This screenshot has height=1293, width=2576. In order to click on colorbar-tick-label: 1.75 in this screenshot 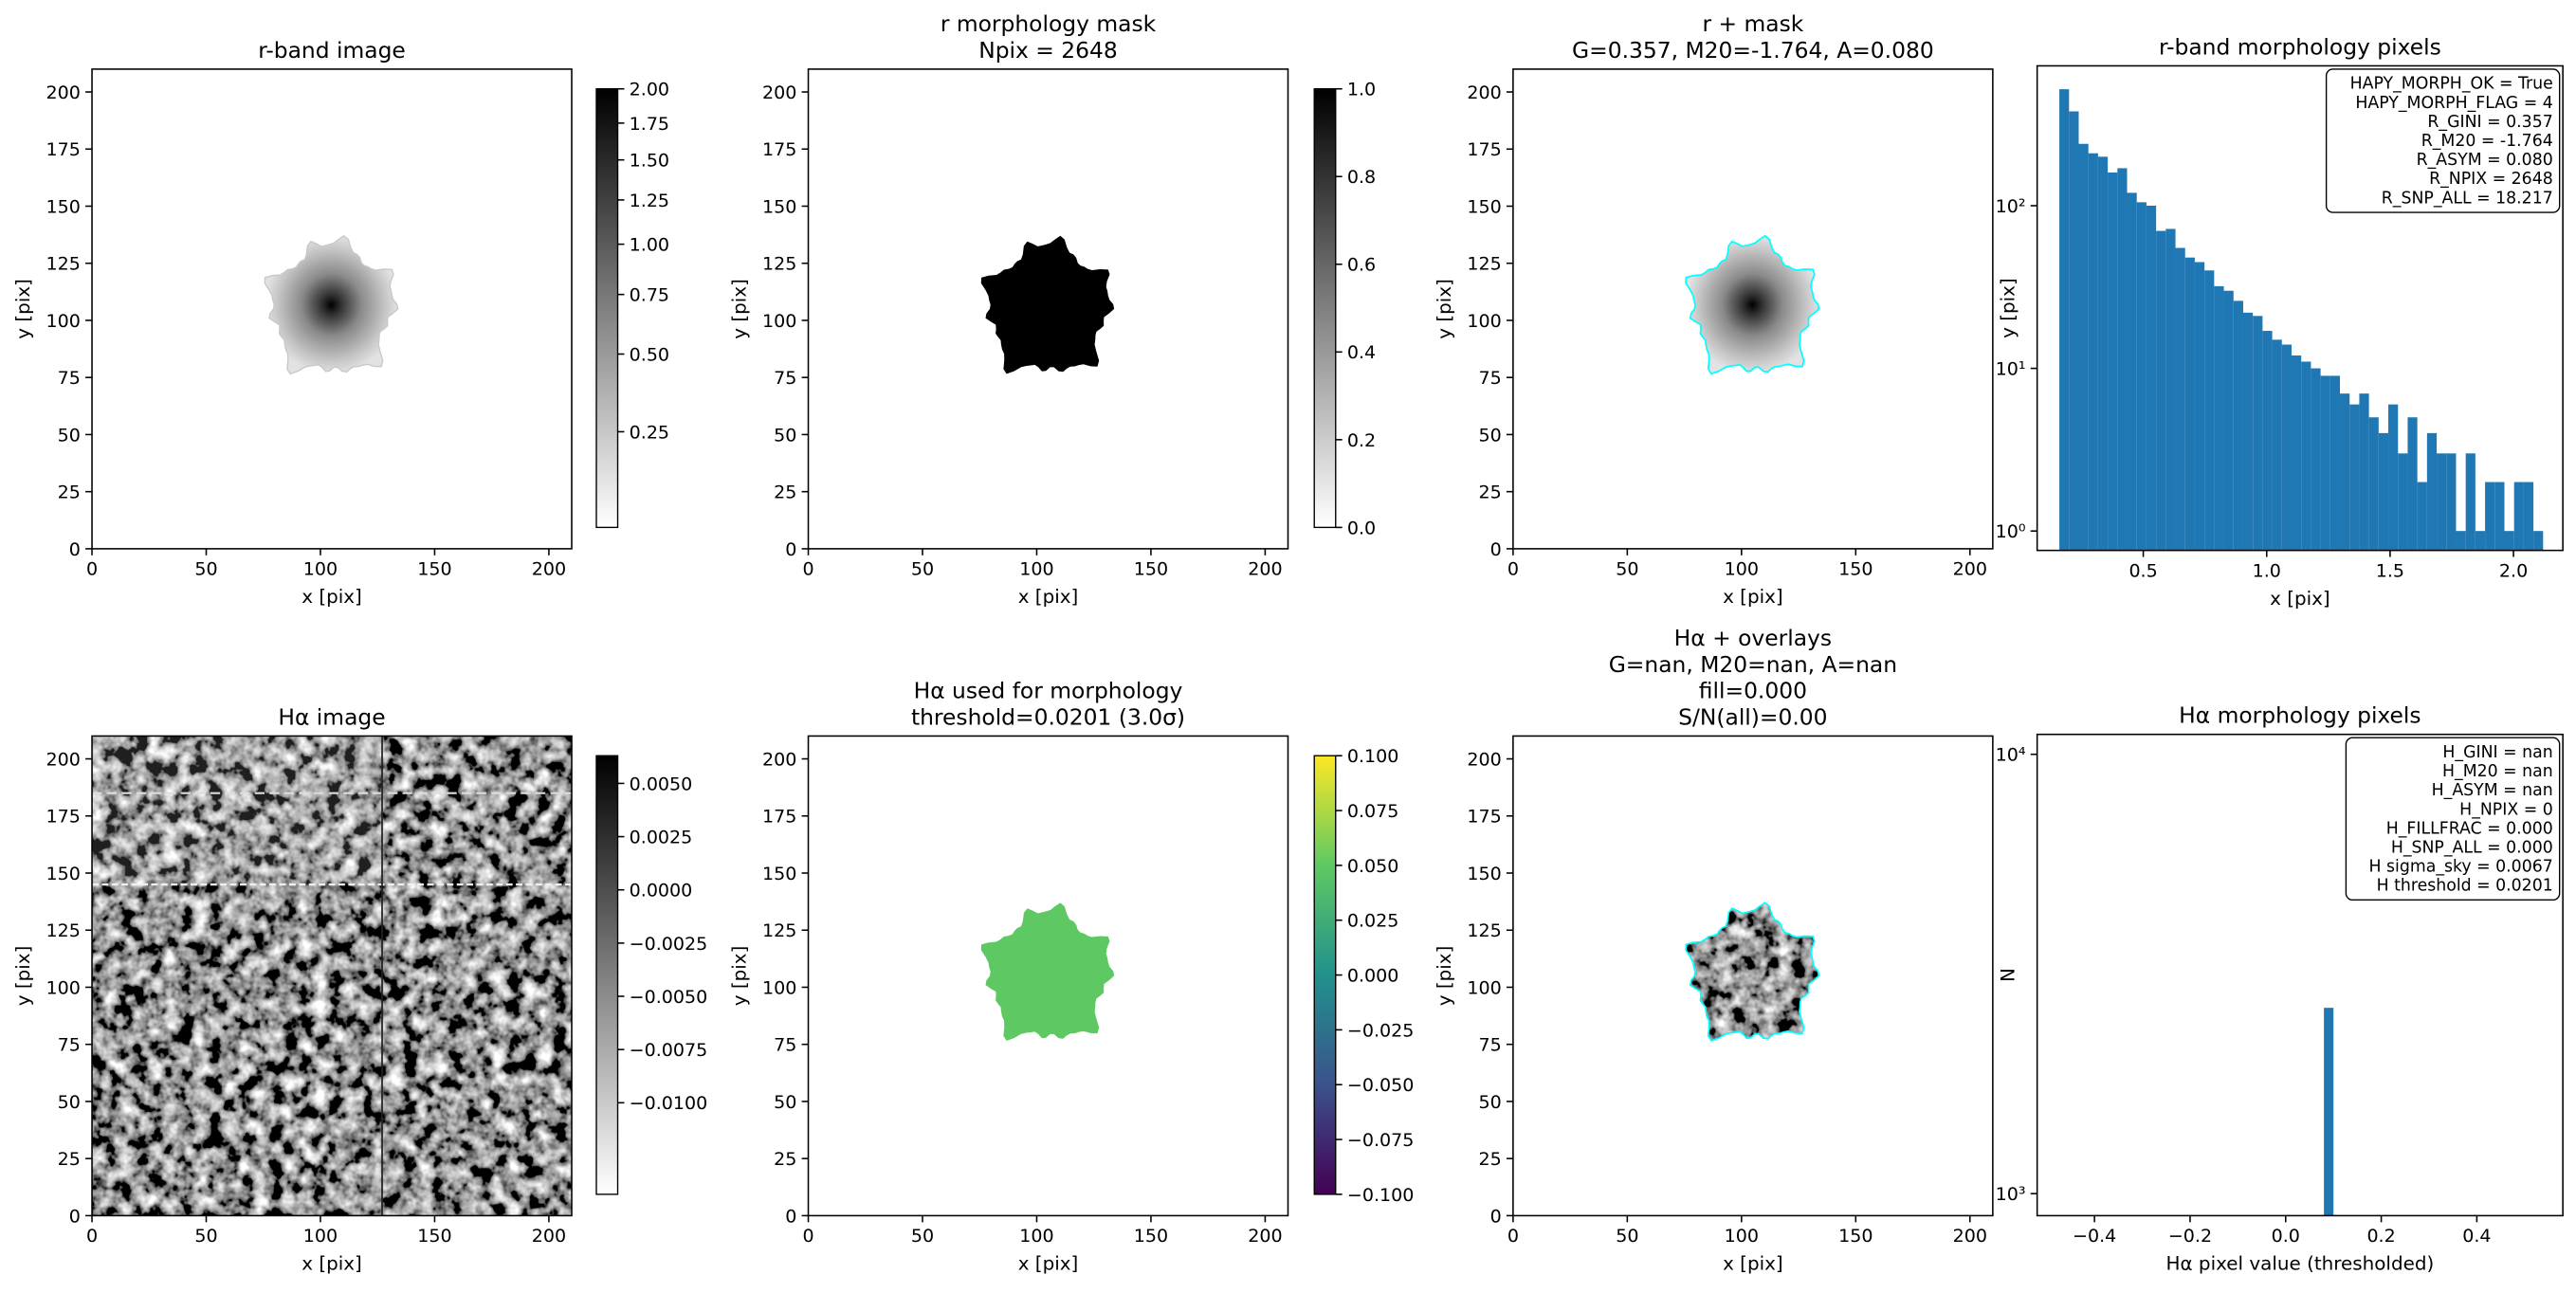, I will do `click(649, 125)`.